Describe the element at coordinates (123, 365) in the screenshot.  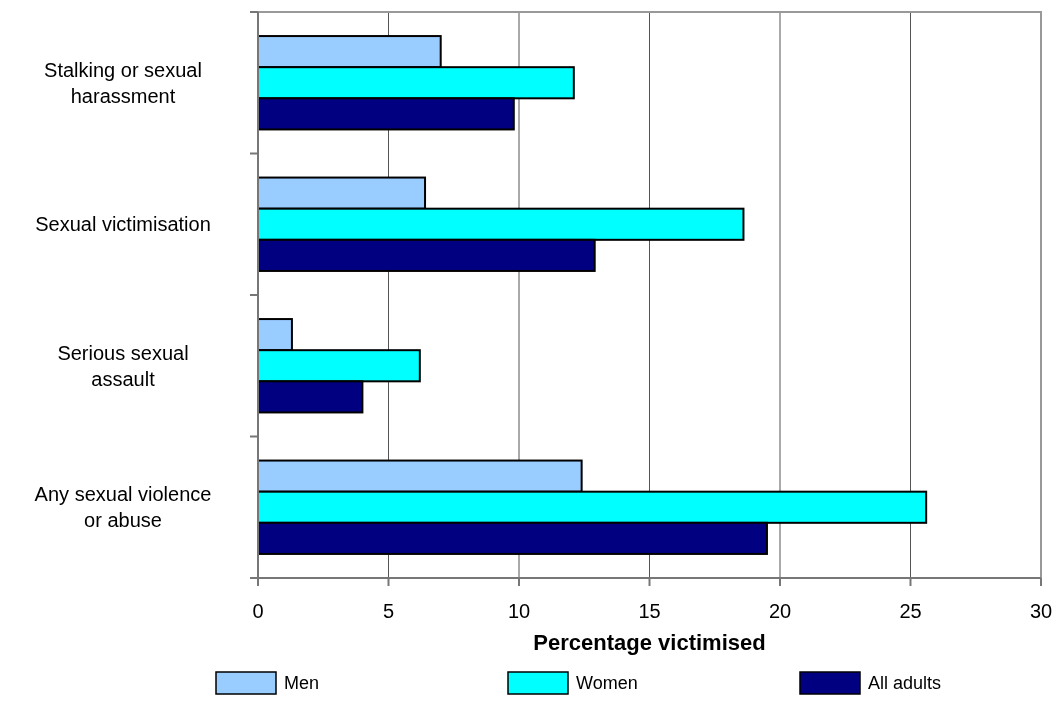
I see `y-tick-label: Serious sexual assault` at that location.